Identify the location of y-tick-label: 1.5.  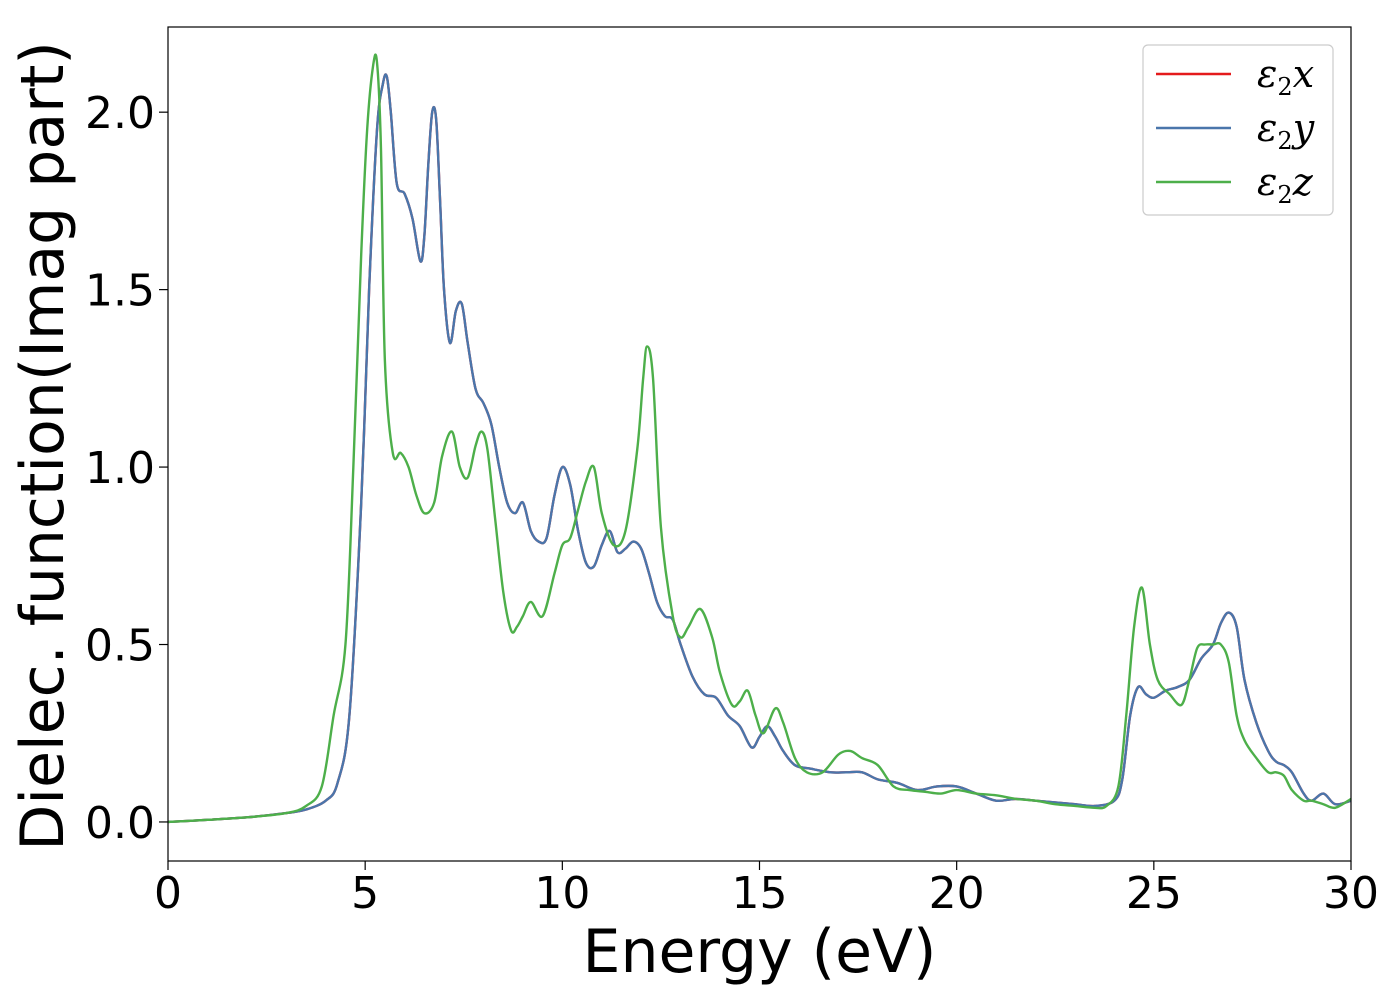
(120, 291).